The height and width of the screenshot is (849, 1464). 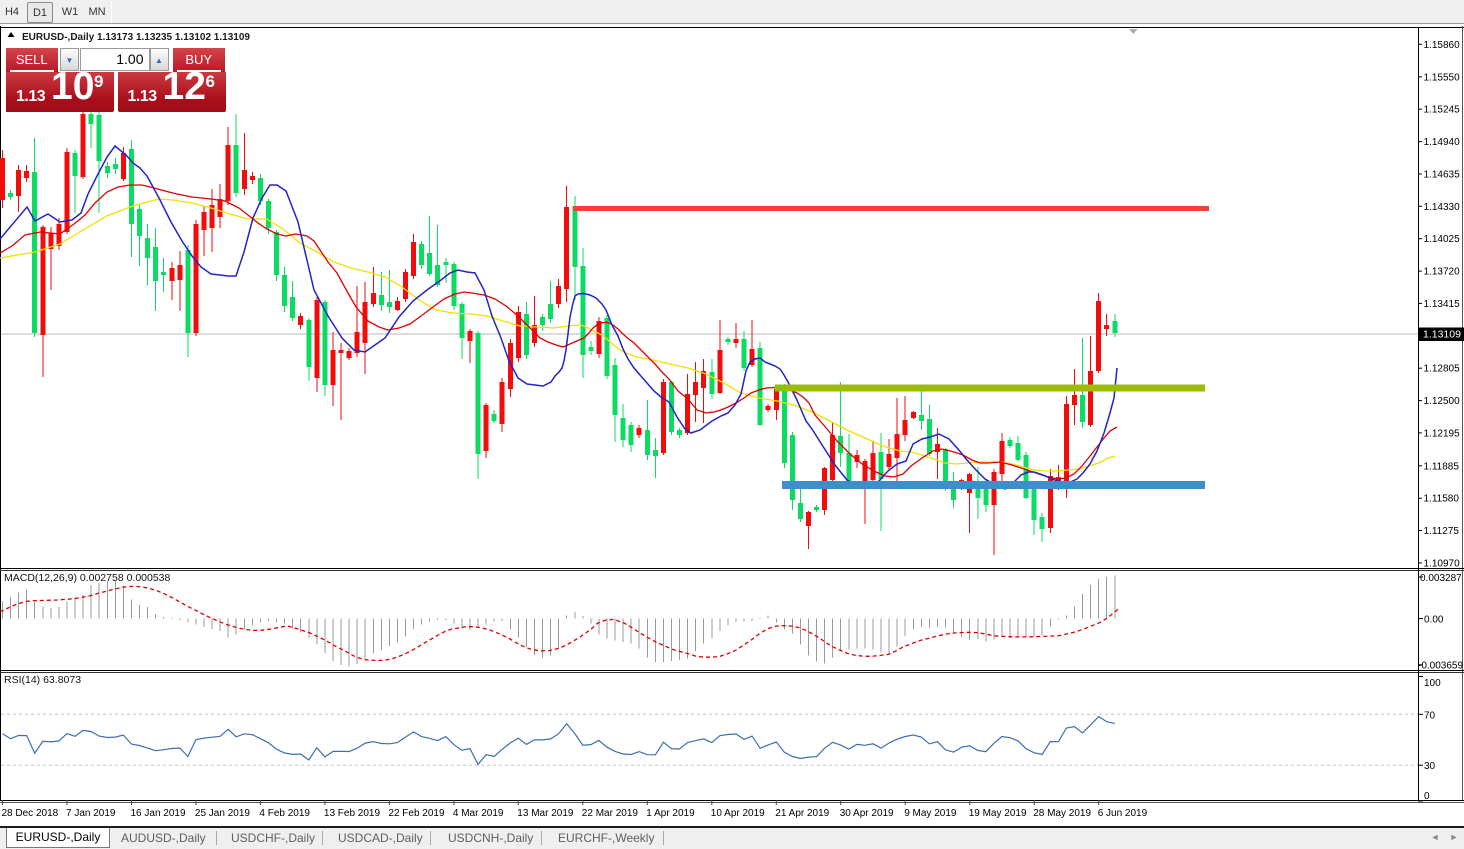 I want to click on svg-text: 22 Mar 2019, so click(x=610, y=813).